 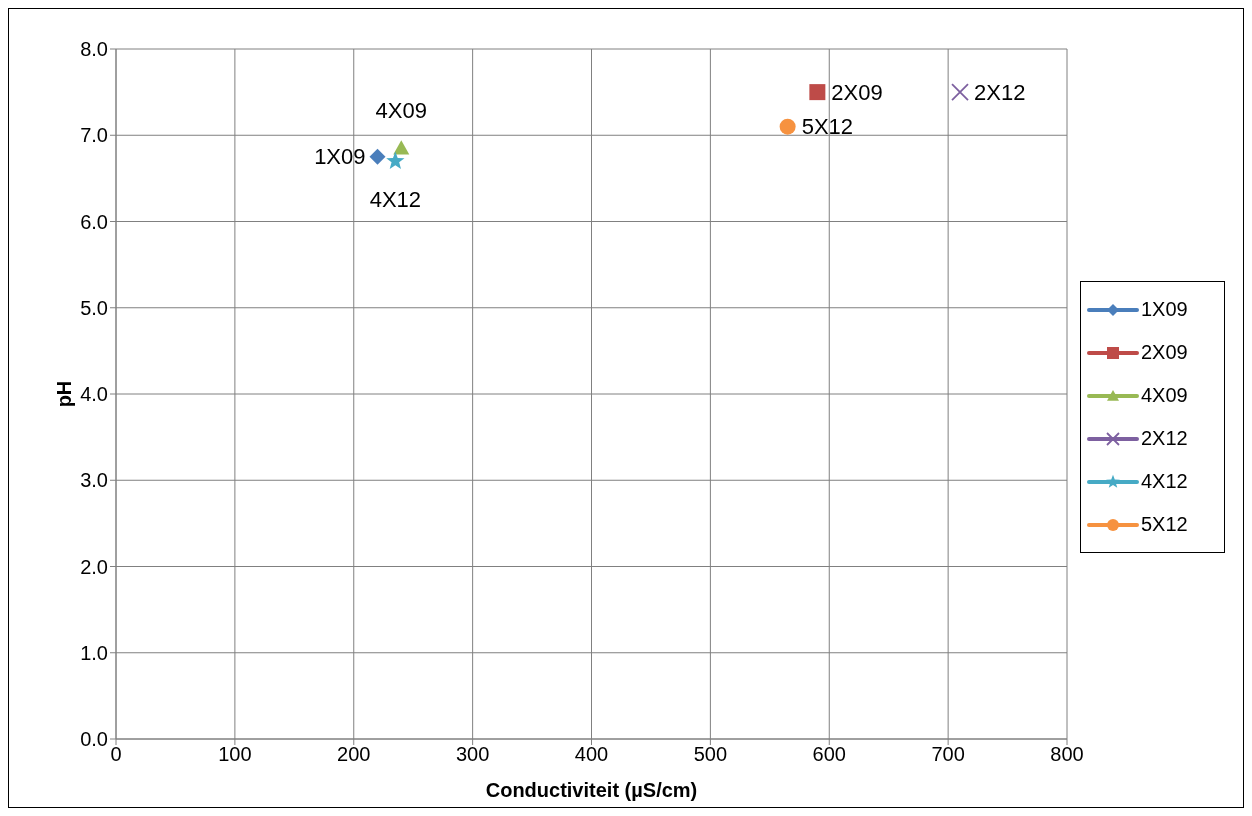 What do you see at coordinates (1067, 754) in the screenshot?
I see `x-tick-label: 800` at bounding box center [1067, 754].